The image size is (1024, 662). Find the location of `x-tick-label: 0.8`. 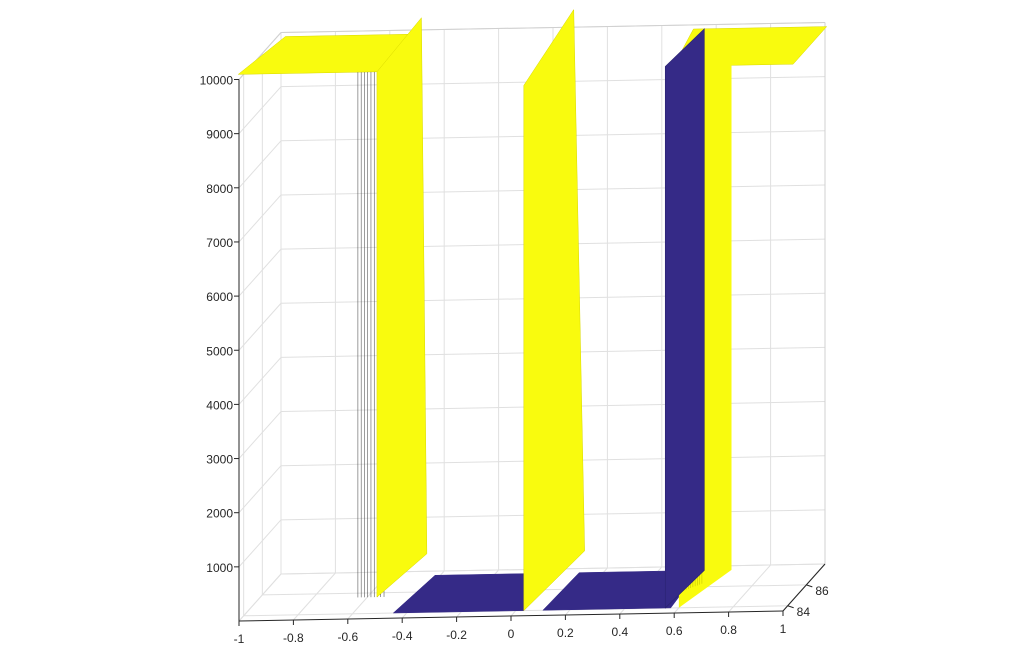

x-tick-label: 0.8 is located at coordinates (728, 630).